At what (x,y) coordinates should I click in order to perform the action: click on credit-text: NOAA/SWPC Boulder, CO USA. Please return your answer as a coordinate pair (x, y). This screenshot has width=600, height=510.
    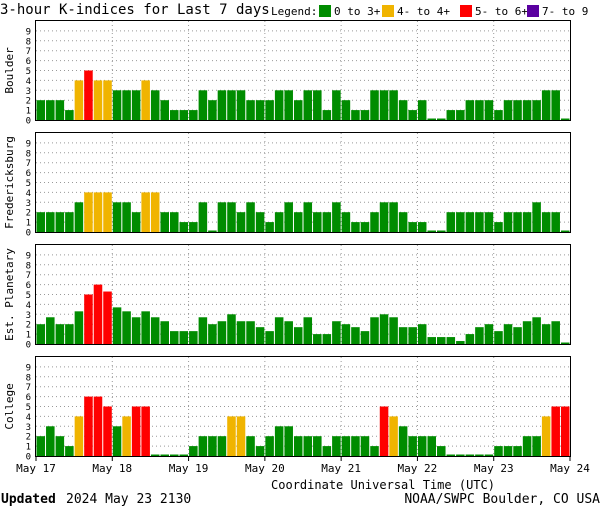
    Looking at the image, I should click on (502, 499).